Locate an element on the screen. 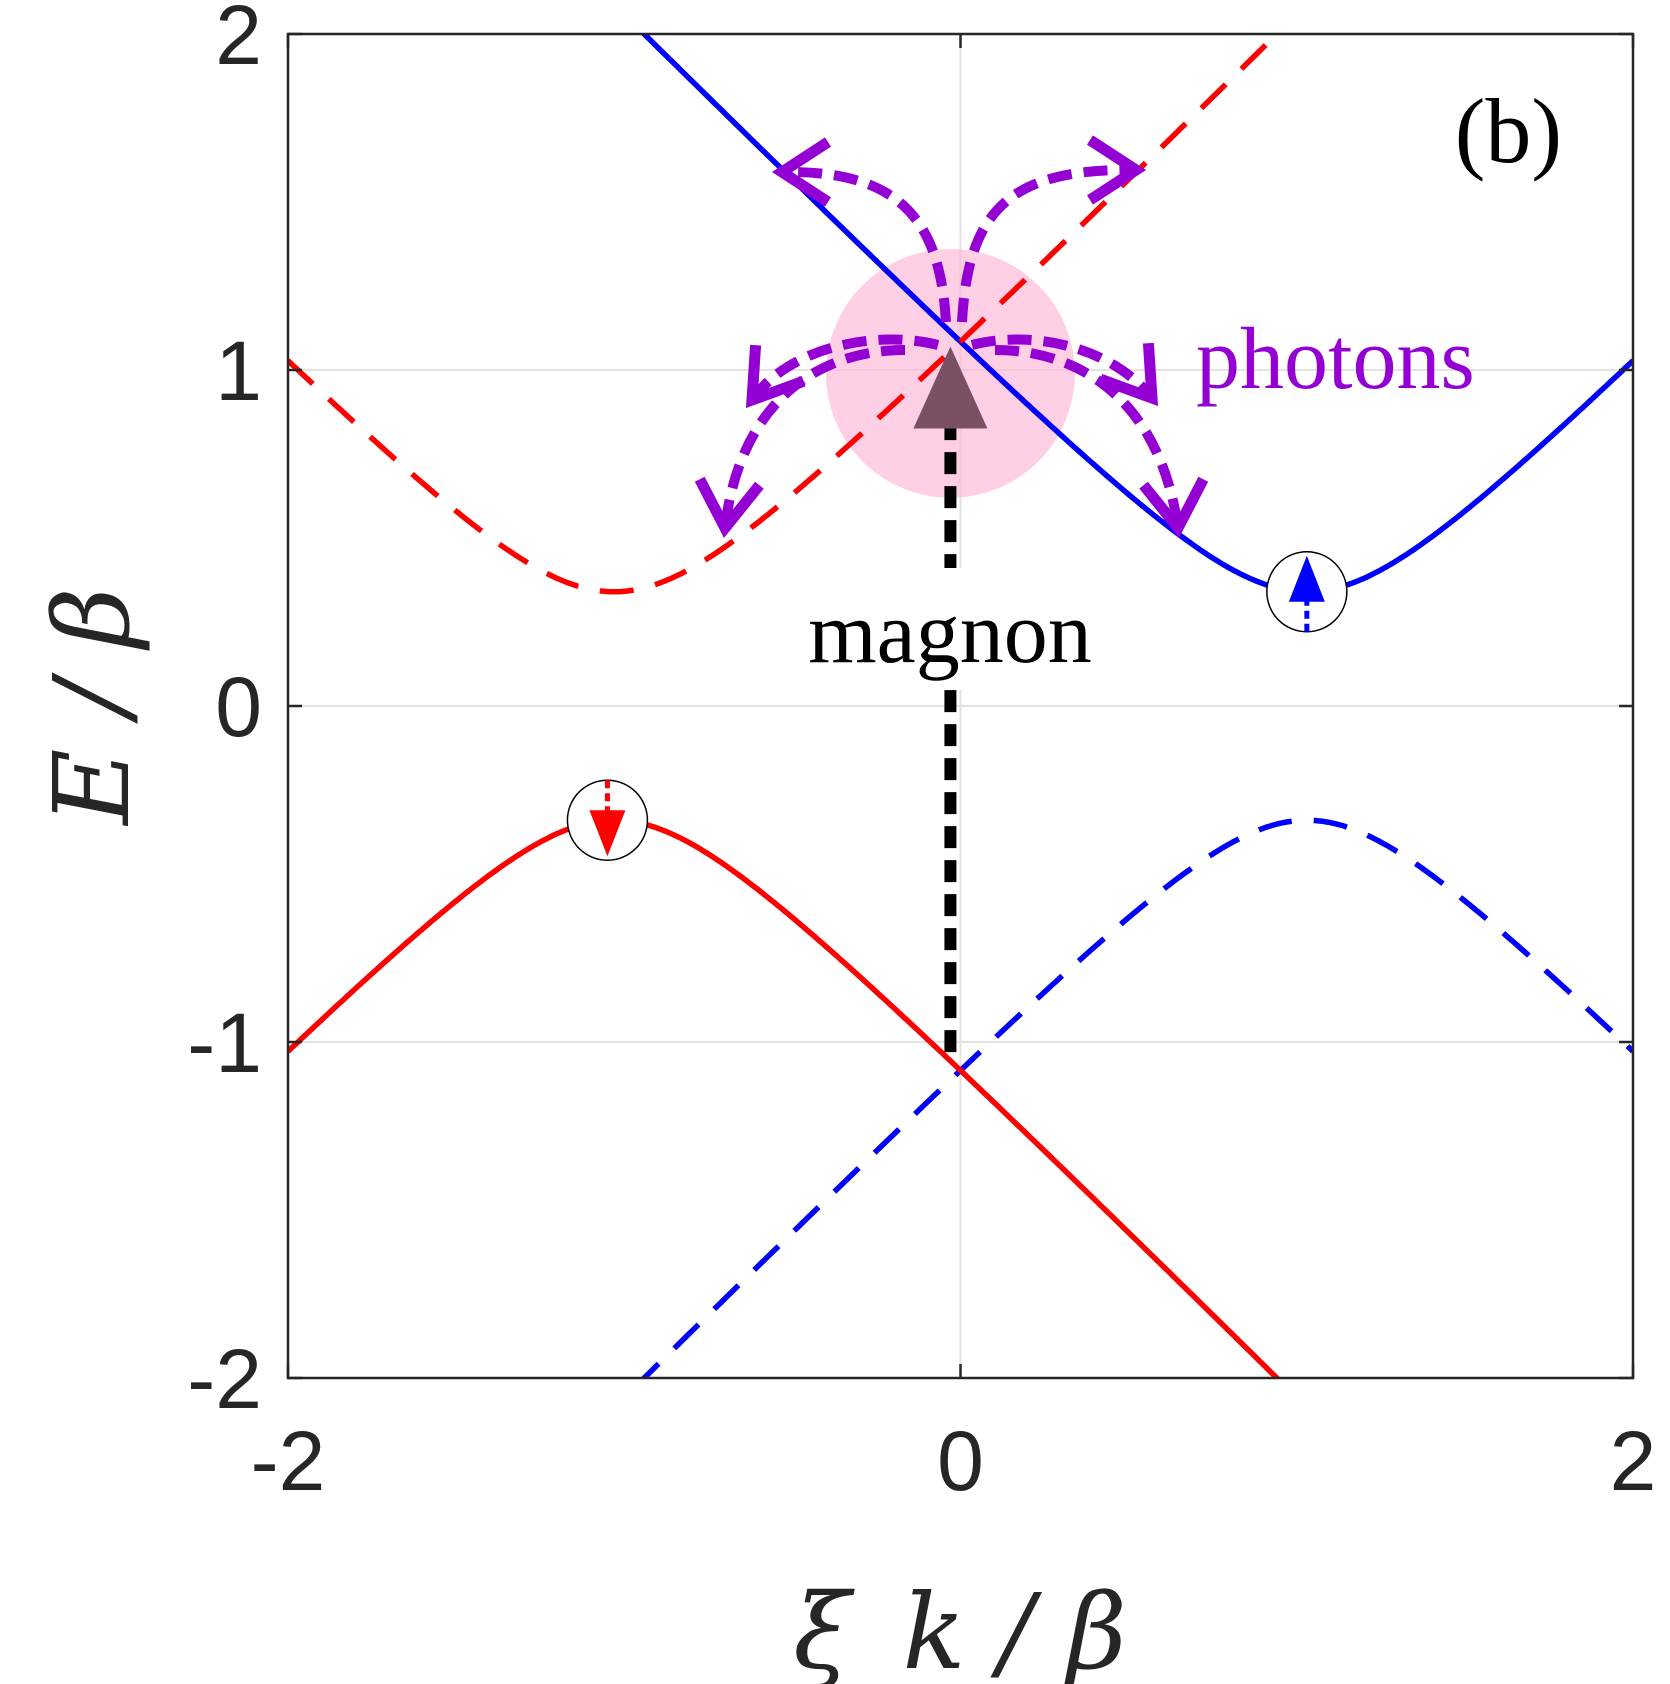 The width and height of the screenshot is (1670, 1684). magnon-arrow-head is located at coordinates (950, 387).